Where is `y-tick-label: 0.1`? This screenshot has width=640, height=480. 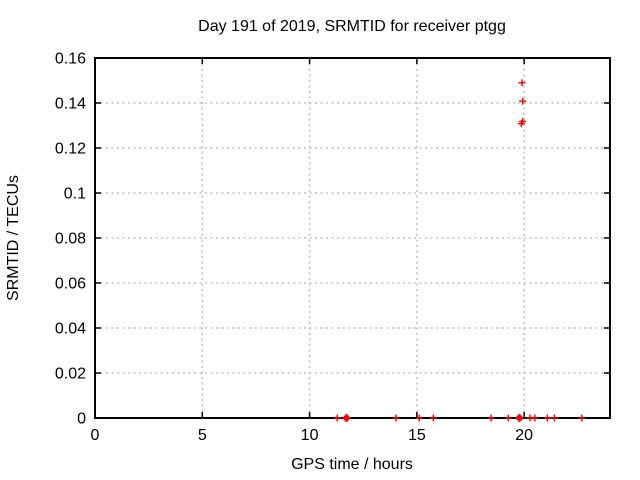
y-tick-label: 0.1 is located at coordinates (75, 194).